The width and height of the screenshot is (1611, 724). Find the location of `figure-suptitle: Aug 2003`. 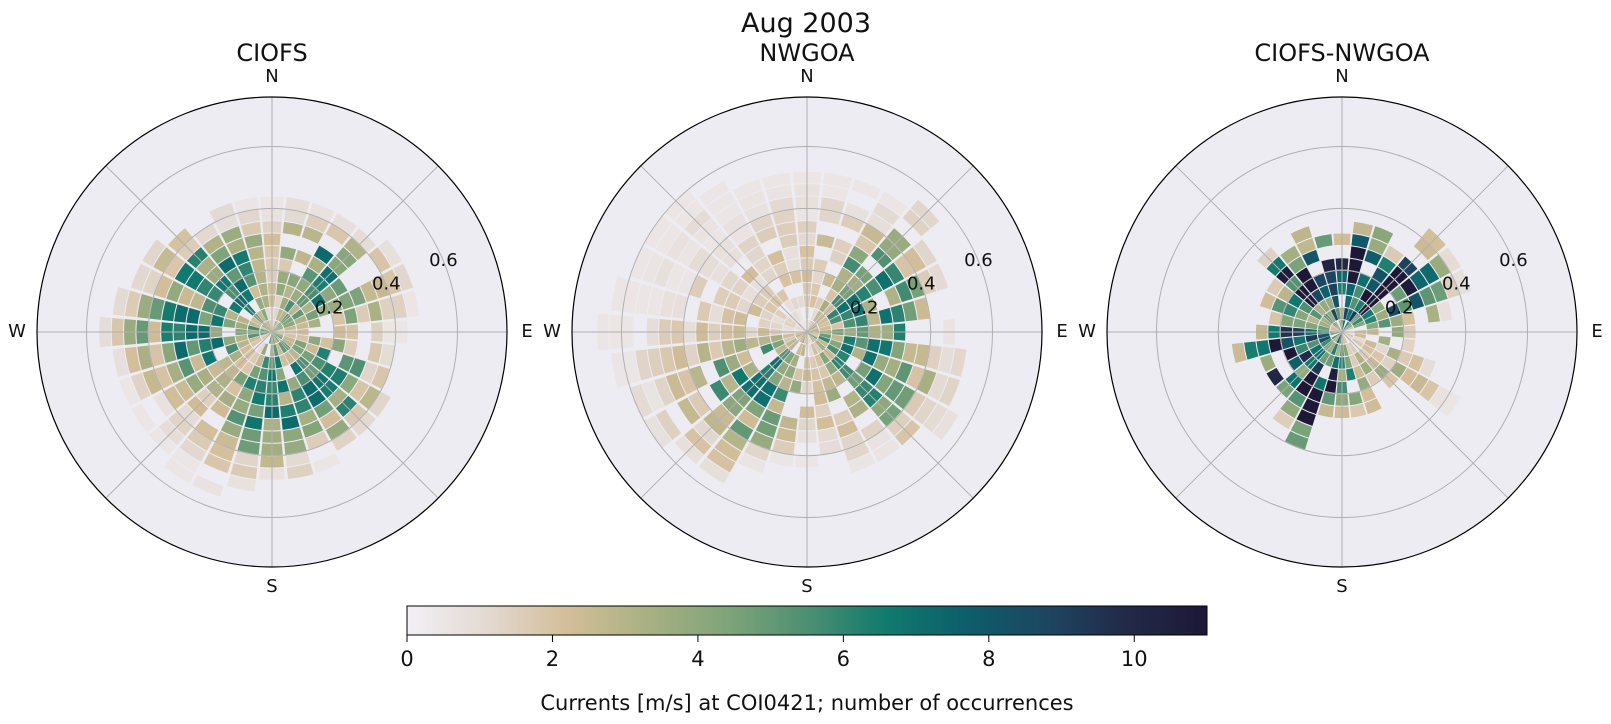

figure-suptitle: Aug 2003 is located at coordinates (806, 23).